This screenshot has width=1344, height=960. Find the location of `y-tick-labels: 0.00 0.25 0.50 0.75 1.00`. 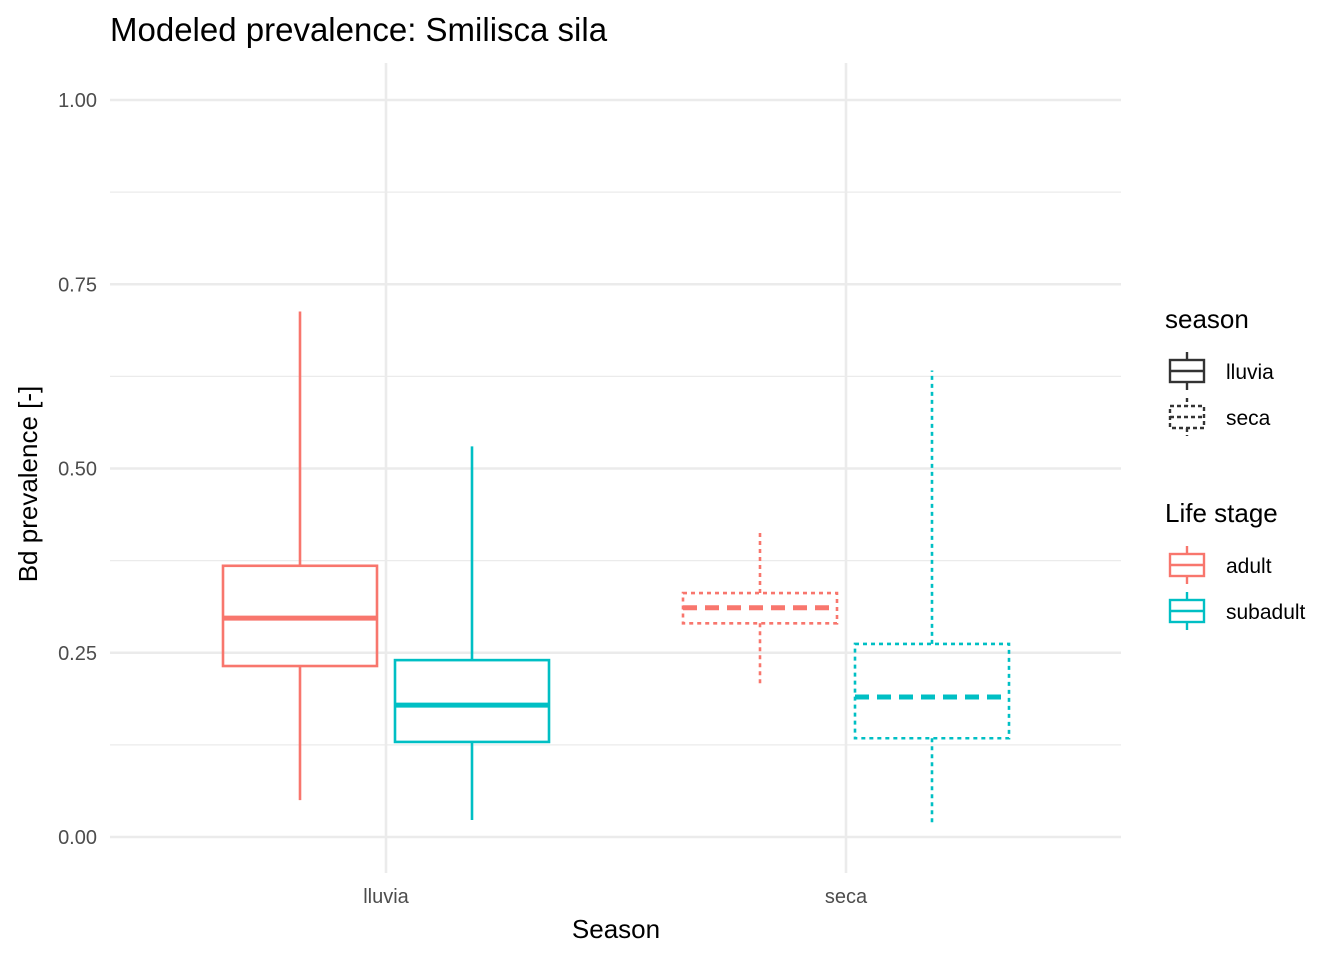

y-tick-labels: 0.00 0.25 0.50 0.75 1.00 is located at coordinates (77, 469).